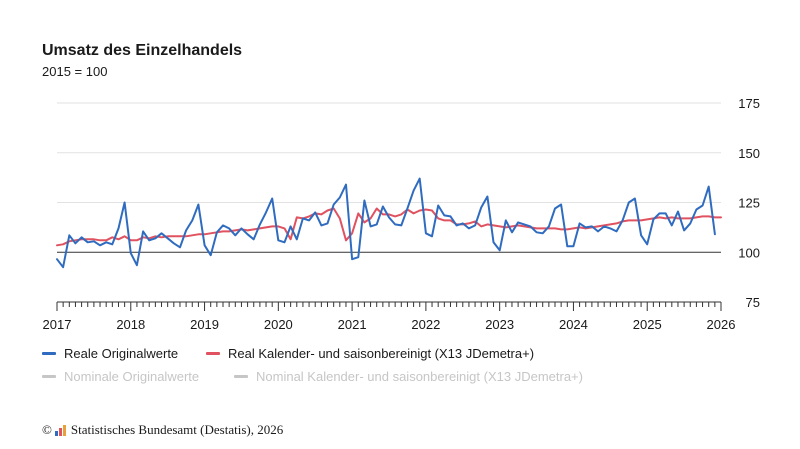  Describe the element at coordinates (499, 324) in the screenshot. I see `x-tick-label: 2023` at that location.